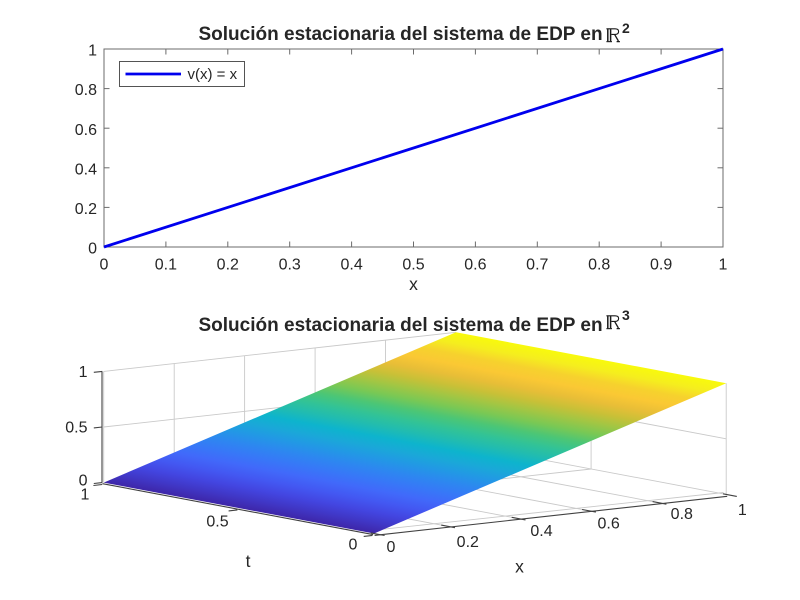 This screenshot has height=600, width=800. Describe the element at coordinates (661, 265) in the screenshot. I see `svg-text: 0.9` at that location.